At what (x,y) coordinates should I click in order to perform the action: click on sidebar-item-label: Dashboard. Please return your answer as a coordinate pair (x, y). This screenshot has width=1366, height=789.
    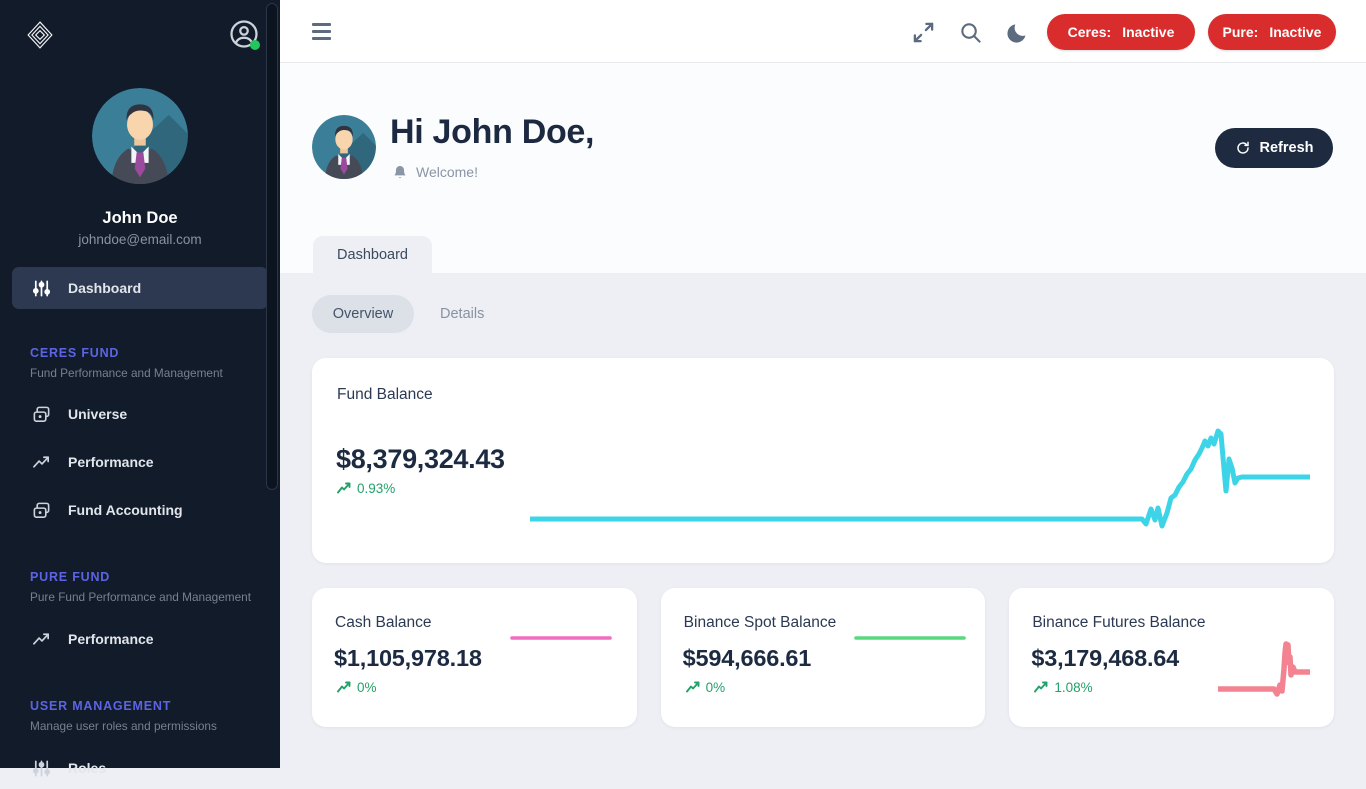
    Looking at the image, I should click on (105, 288).